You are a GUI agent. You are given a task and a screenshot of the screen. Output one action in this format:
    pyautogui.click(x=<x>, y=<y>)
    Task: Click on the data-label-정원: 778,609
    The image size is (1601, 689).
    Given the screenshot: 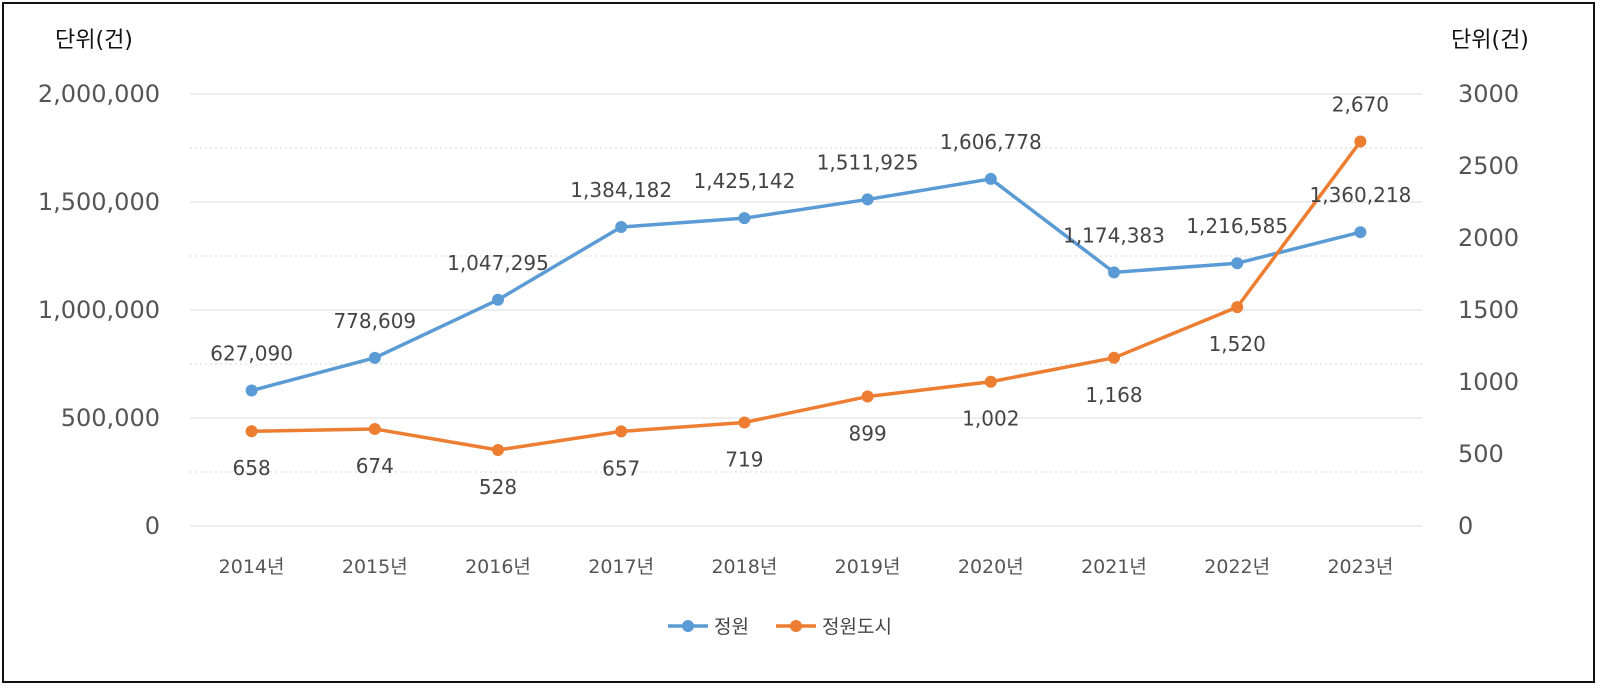 What is the action you would take?
    pyautogui.click(x=374, y=321)
    